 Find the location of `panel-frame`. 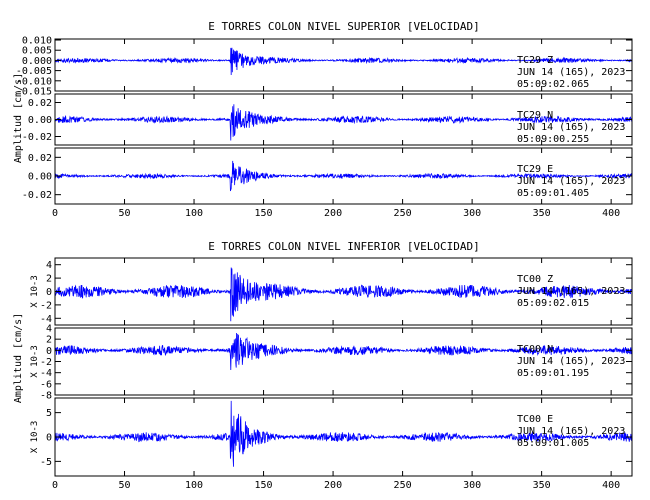

panel-frame is located at coordinates (343, 65).